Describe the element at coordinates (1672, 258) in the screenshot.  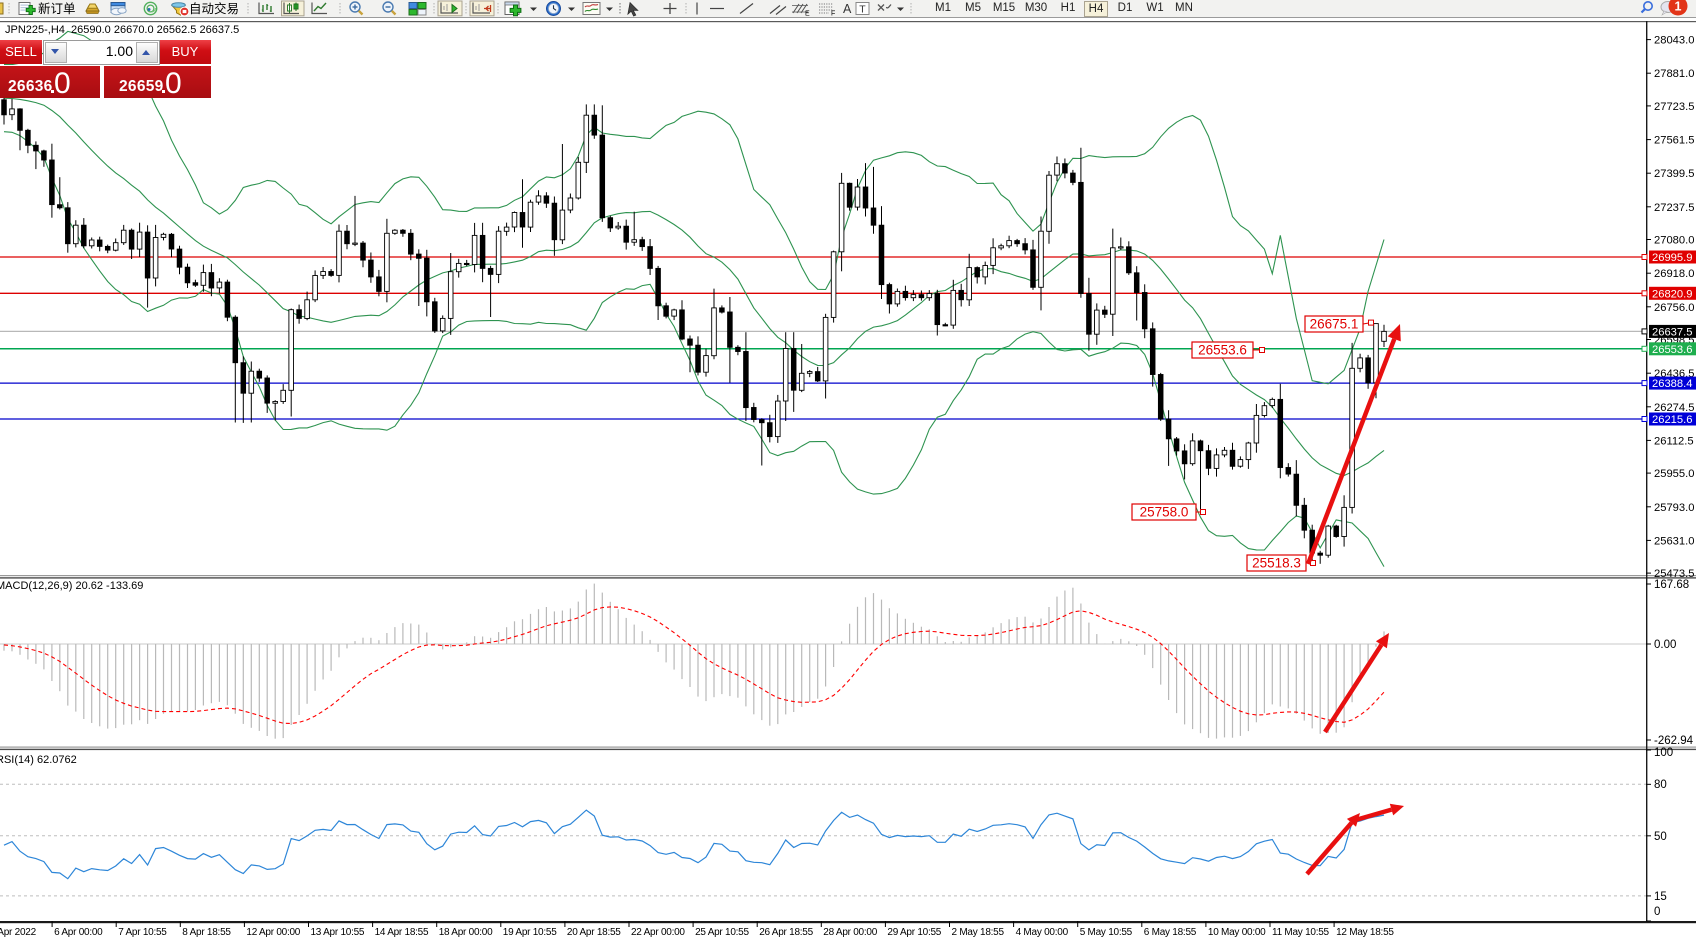
I see `svg-text: 26995.9` at that location.